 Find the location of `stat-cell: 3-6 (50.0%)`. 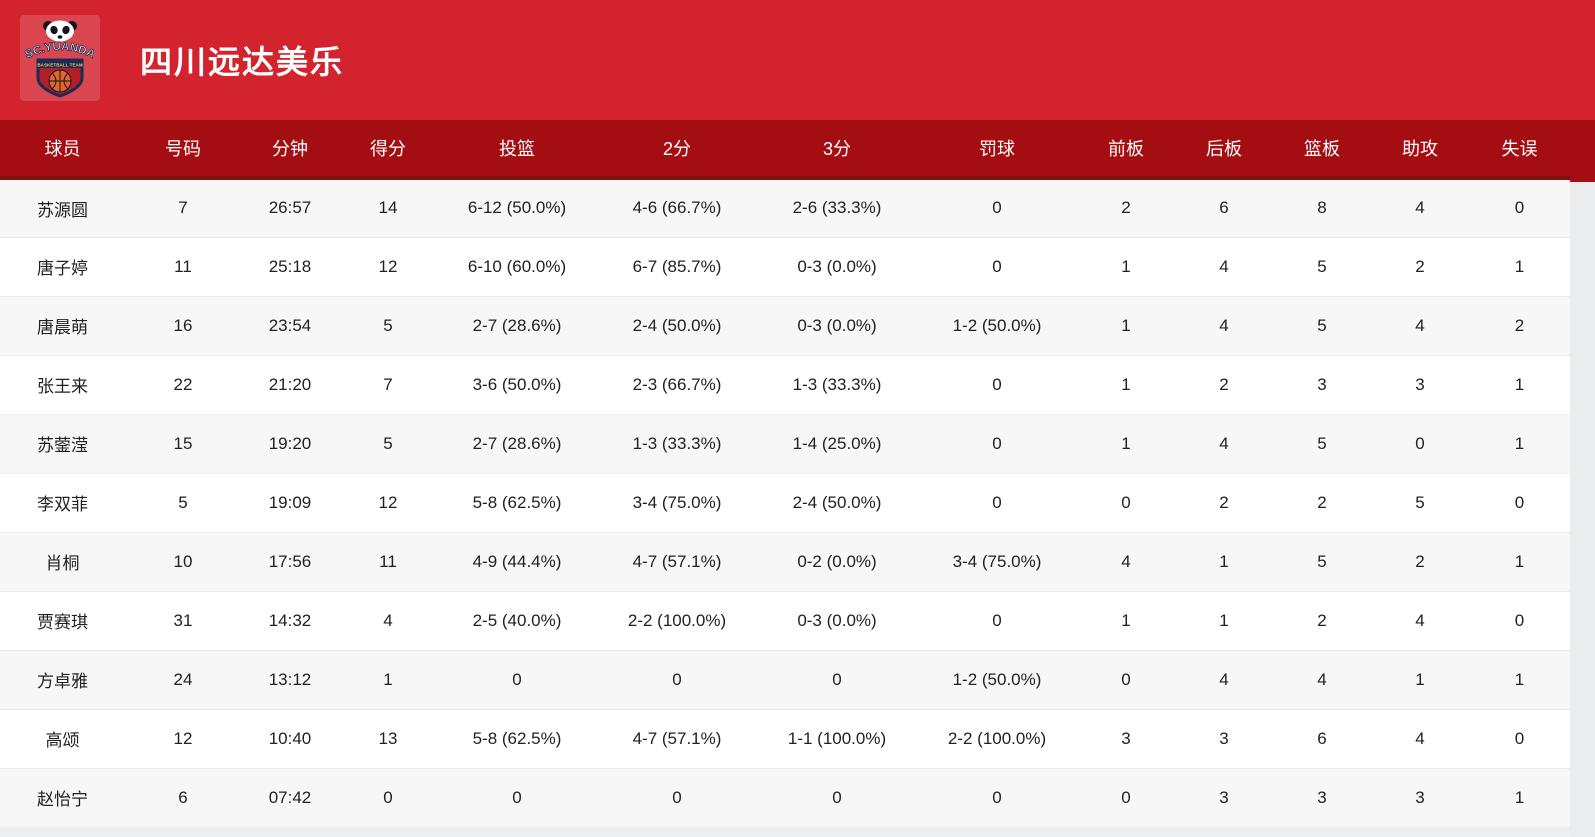

stat-cell: 3-6 (50.0%) is located at coordinates (517, 385).